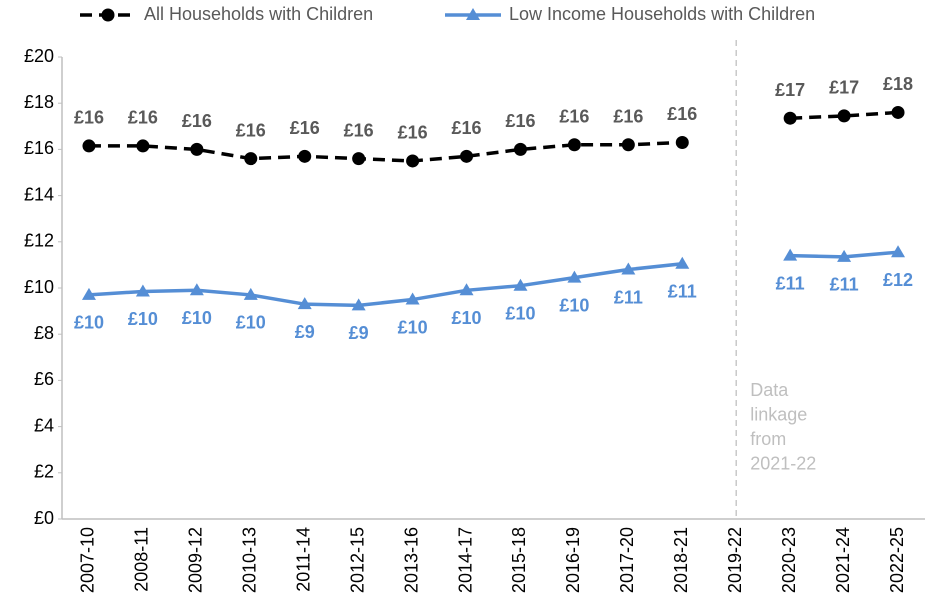 The image size is (933, 616). Describe the element at coordinates (357, 560) in the screenshot. I see `x-tick-label: 2012-15` at that location.